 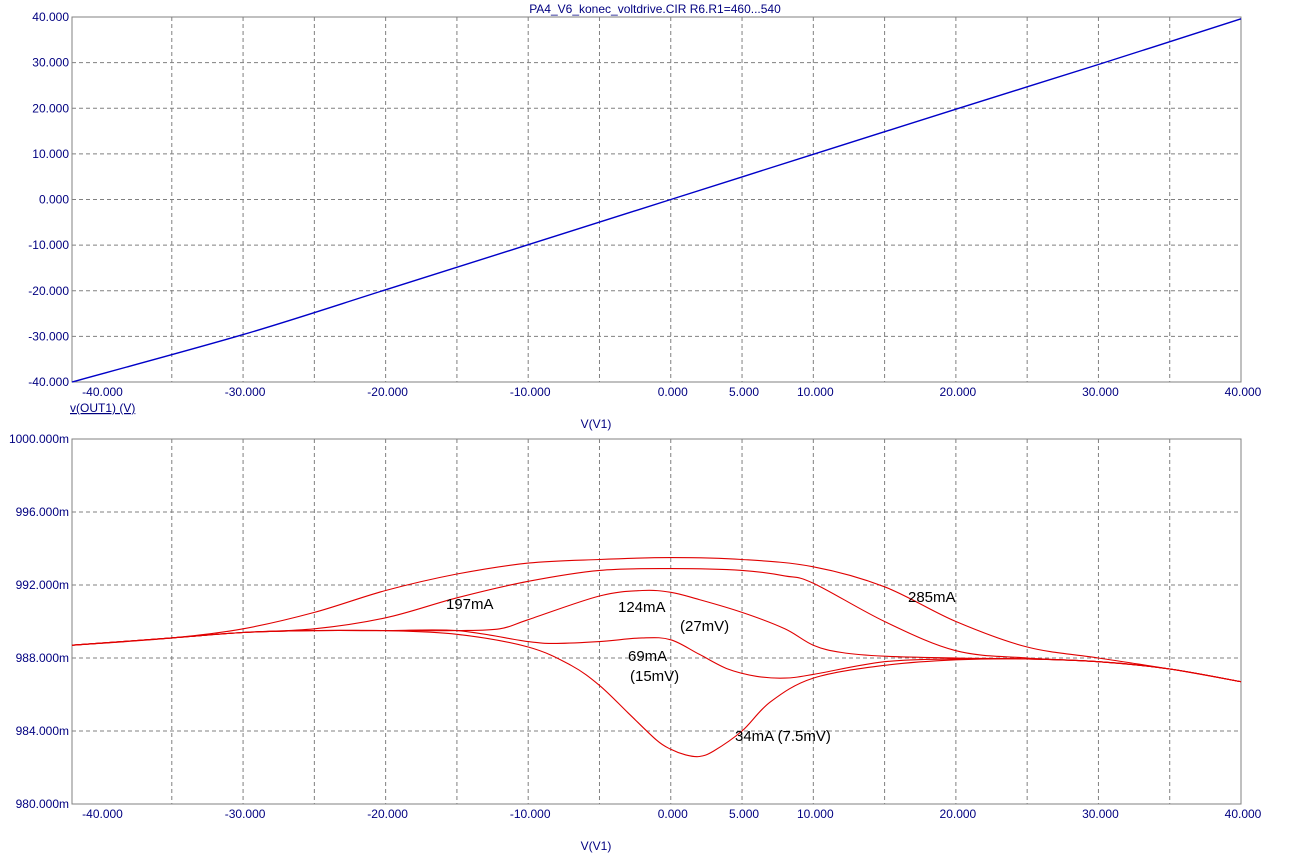 What do you see at coordinates (48, 336) in the screenshot?
I see `y-tick-label: -30.000` at bounding box center [48, 336].